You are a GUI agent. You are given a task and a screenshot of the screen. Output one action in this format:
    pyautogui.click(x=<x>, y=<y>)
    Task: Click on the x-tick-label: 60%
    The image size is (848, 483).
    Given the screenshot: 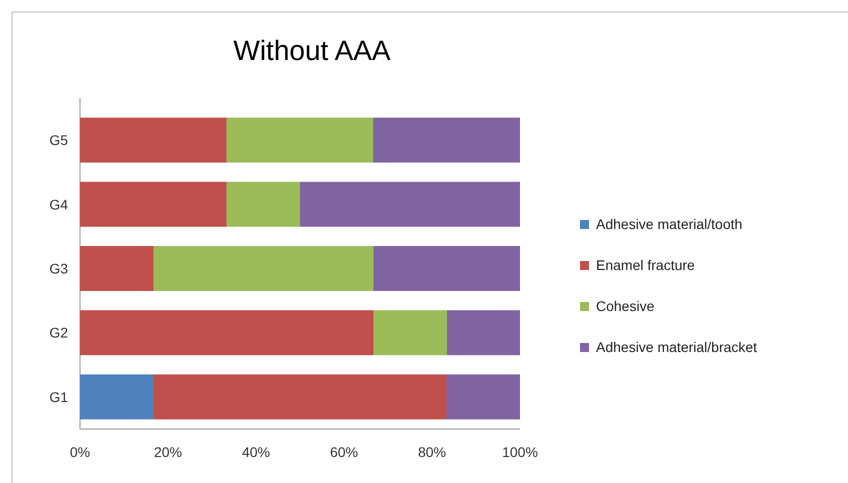 What is the action you would take?
    pyautogui.click(x=344, y=452)
    